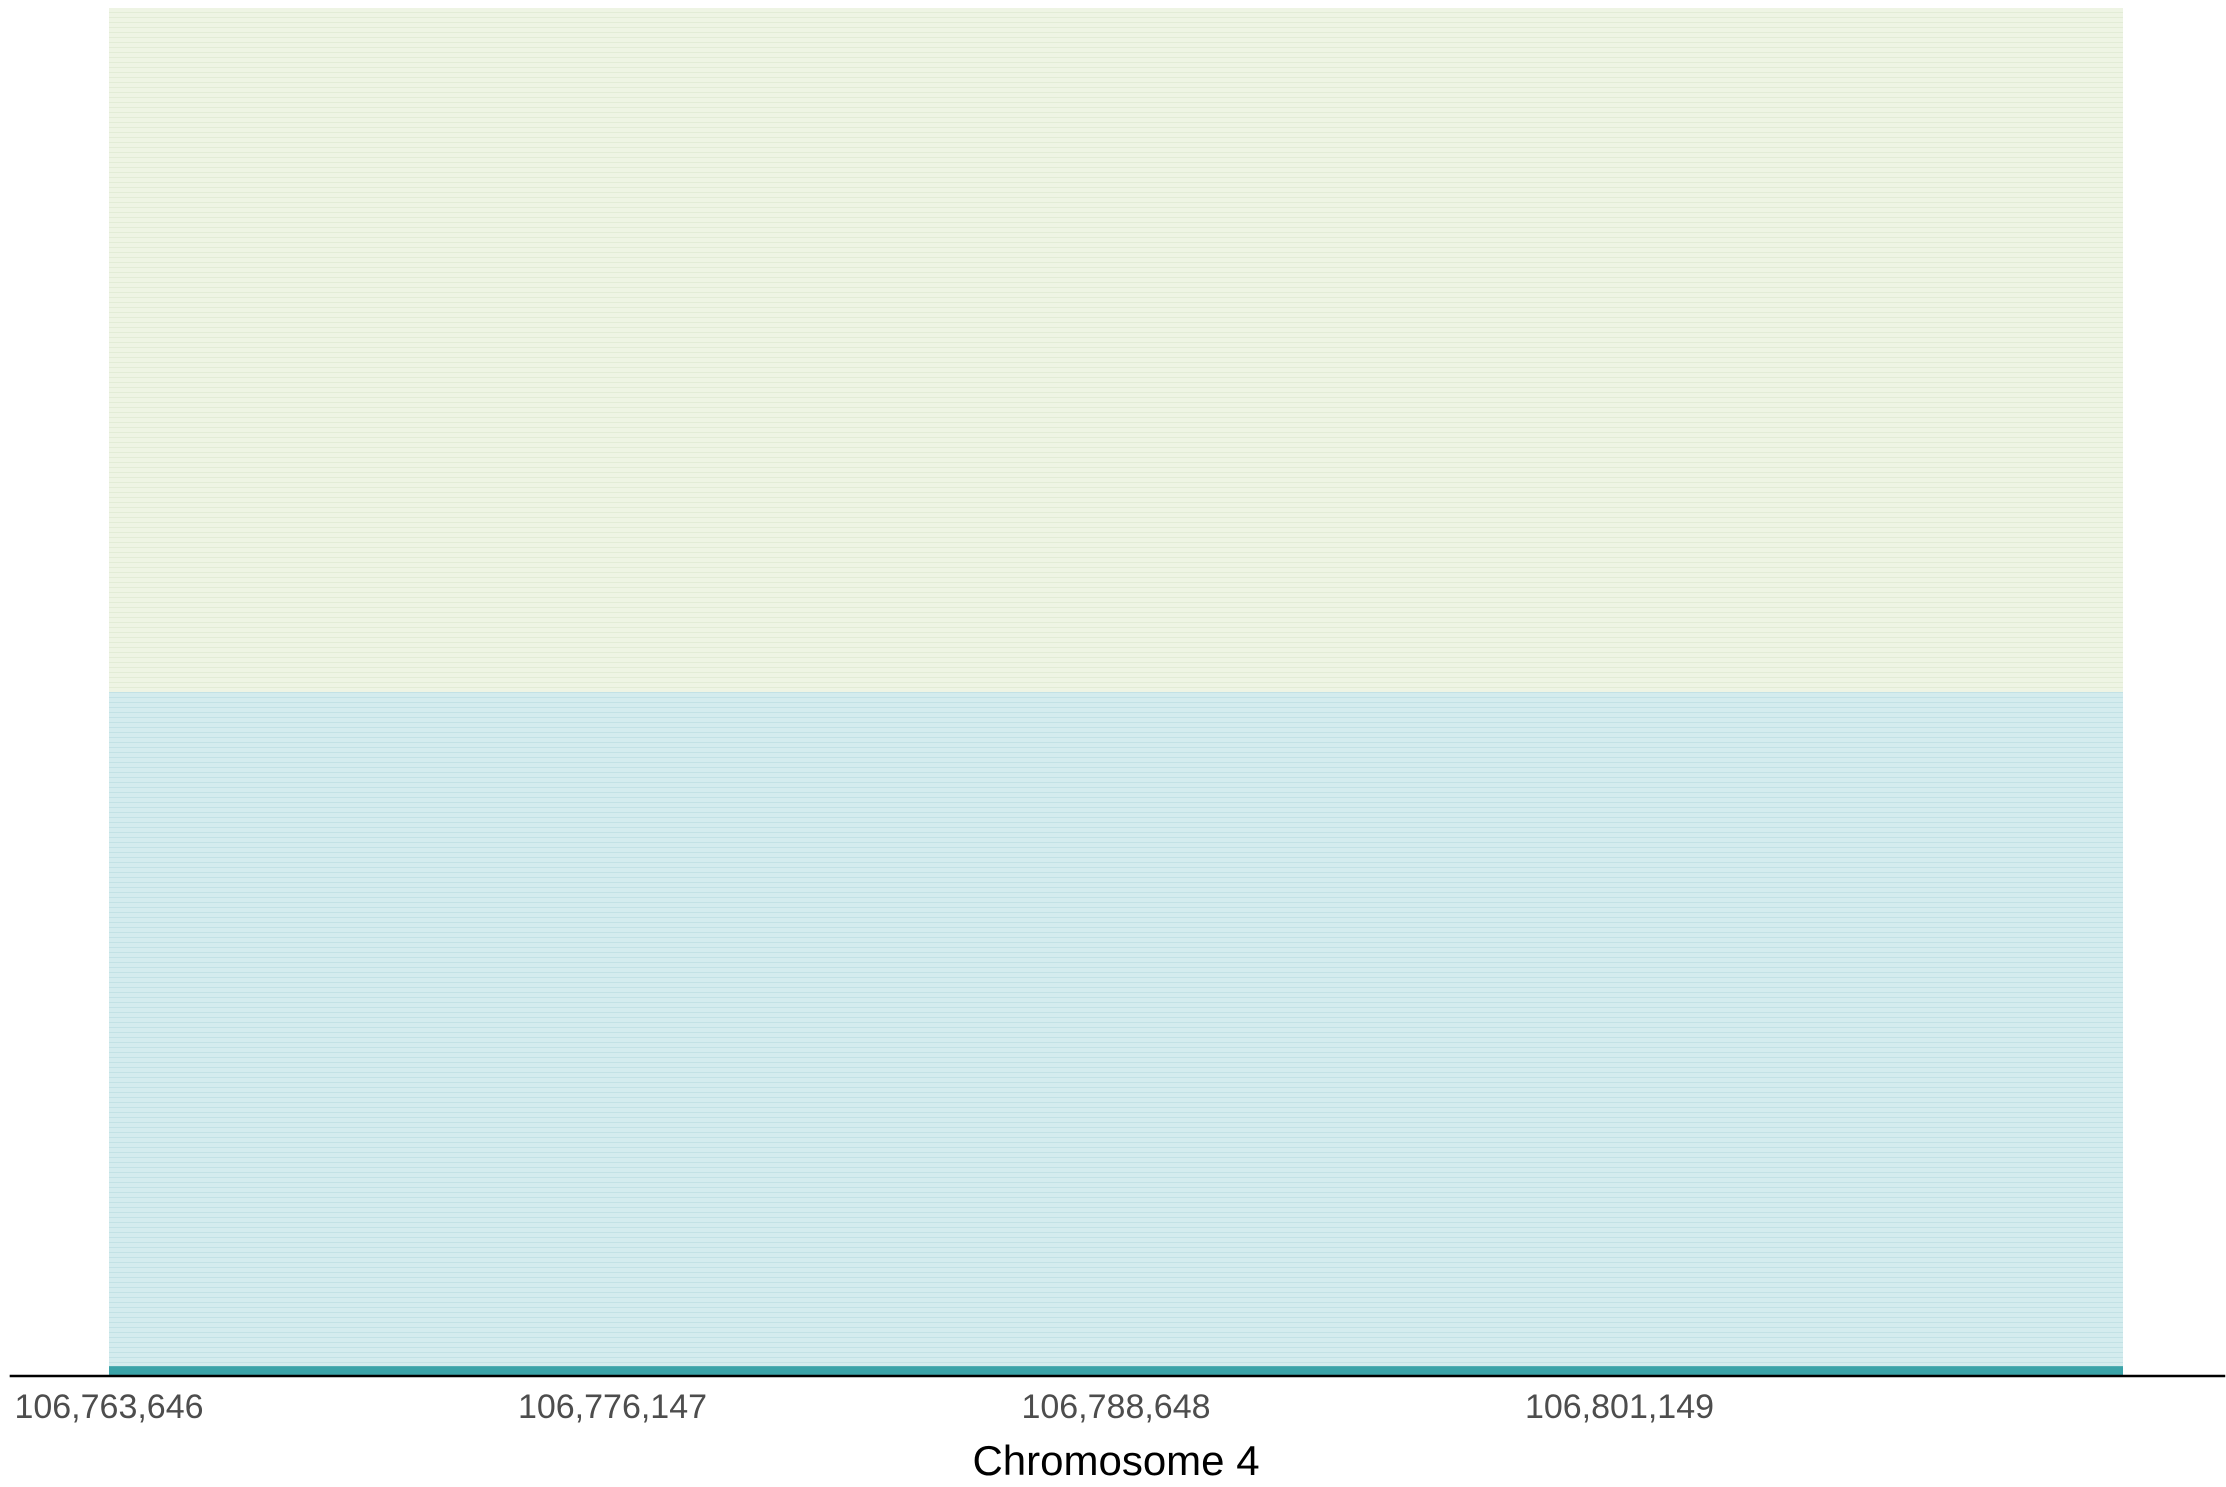 The width and height of the screenshot is (2226, 1487). What do you see at coordinates (1116, 1371) in the screenshot?
I see `baseline-band` at bounding box center [1116, 1371].